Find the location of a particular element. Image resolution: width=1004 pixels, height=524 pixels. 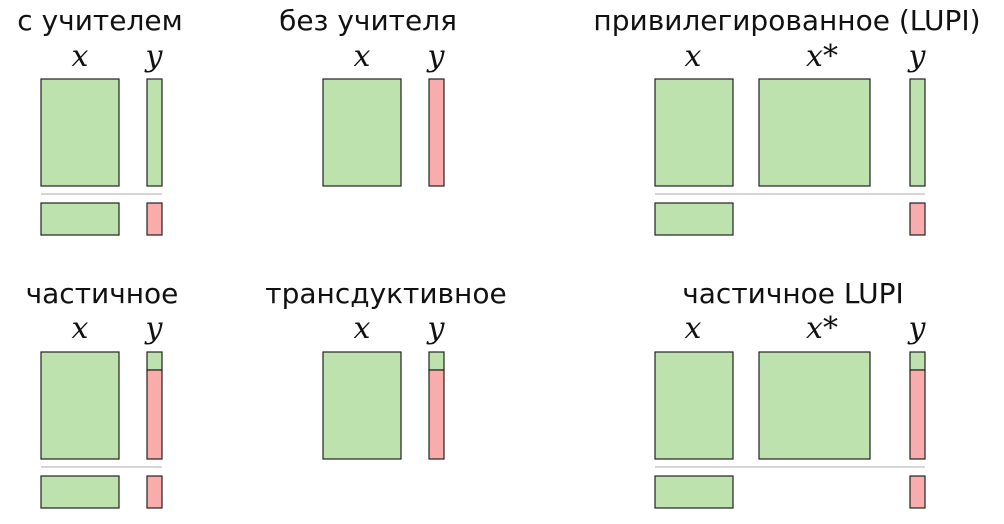

panel-supervised: с учителем x y is located at coordinates (100, 120).